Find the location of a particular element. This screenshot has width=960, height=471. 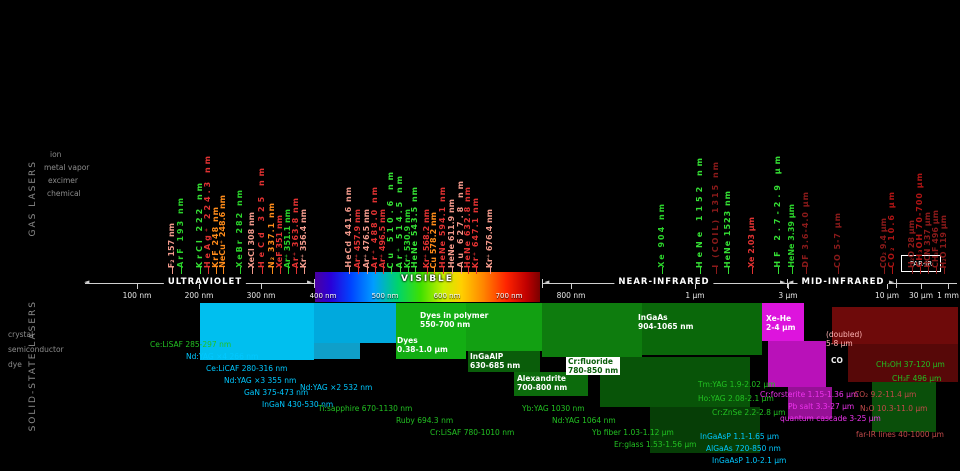

laser-line-label: CO 5-7 μm is located at coordinates (837, 240).